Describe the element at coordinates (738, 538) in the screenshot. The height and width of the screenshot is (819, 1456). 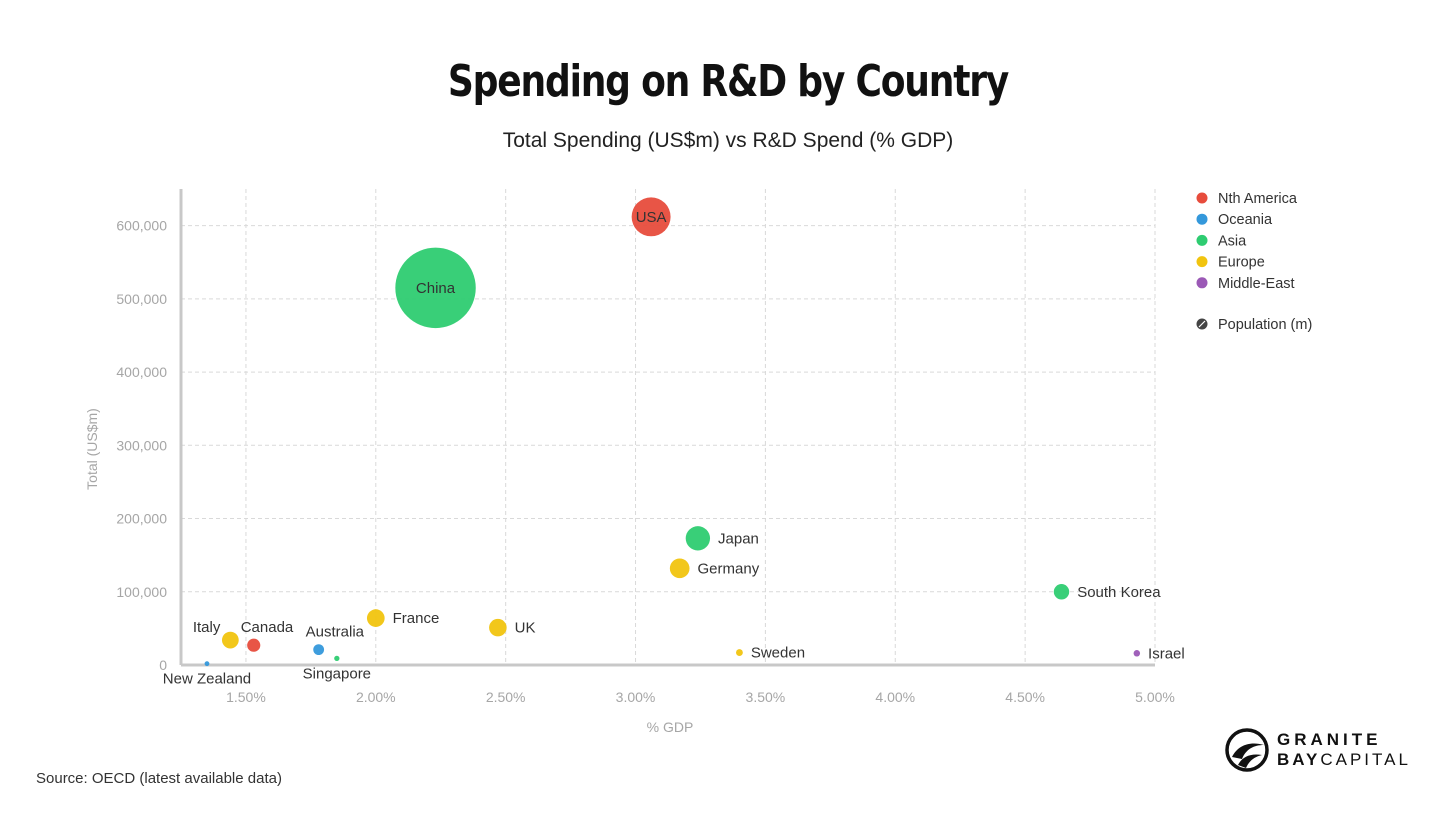
I see `data-label: Japan` at that location.